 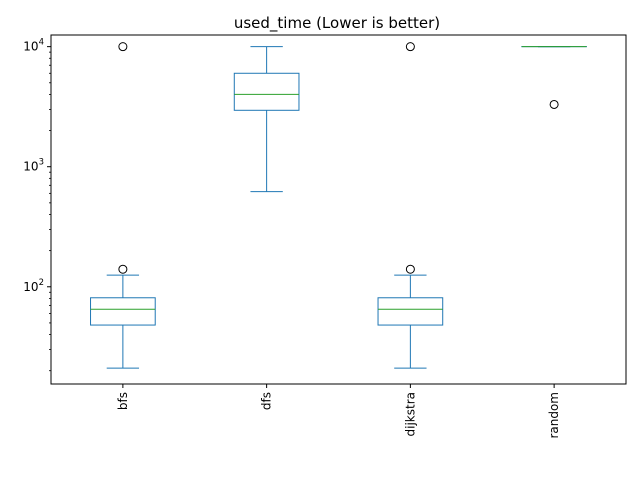 I want to click on y-tick-label: 10³, so click(x=33, y=166).